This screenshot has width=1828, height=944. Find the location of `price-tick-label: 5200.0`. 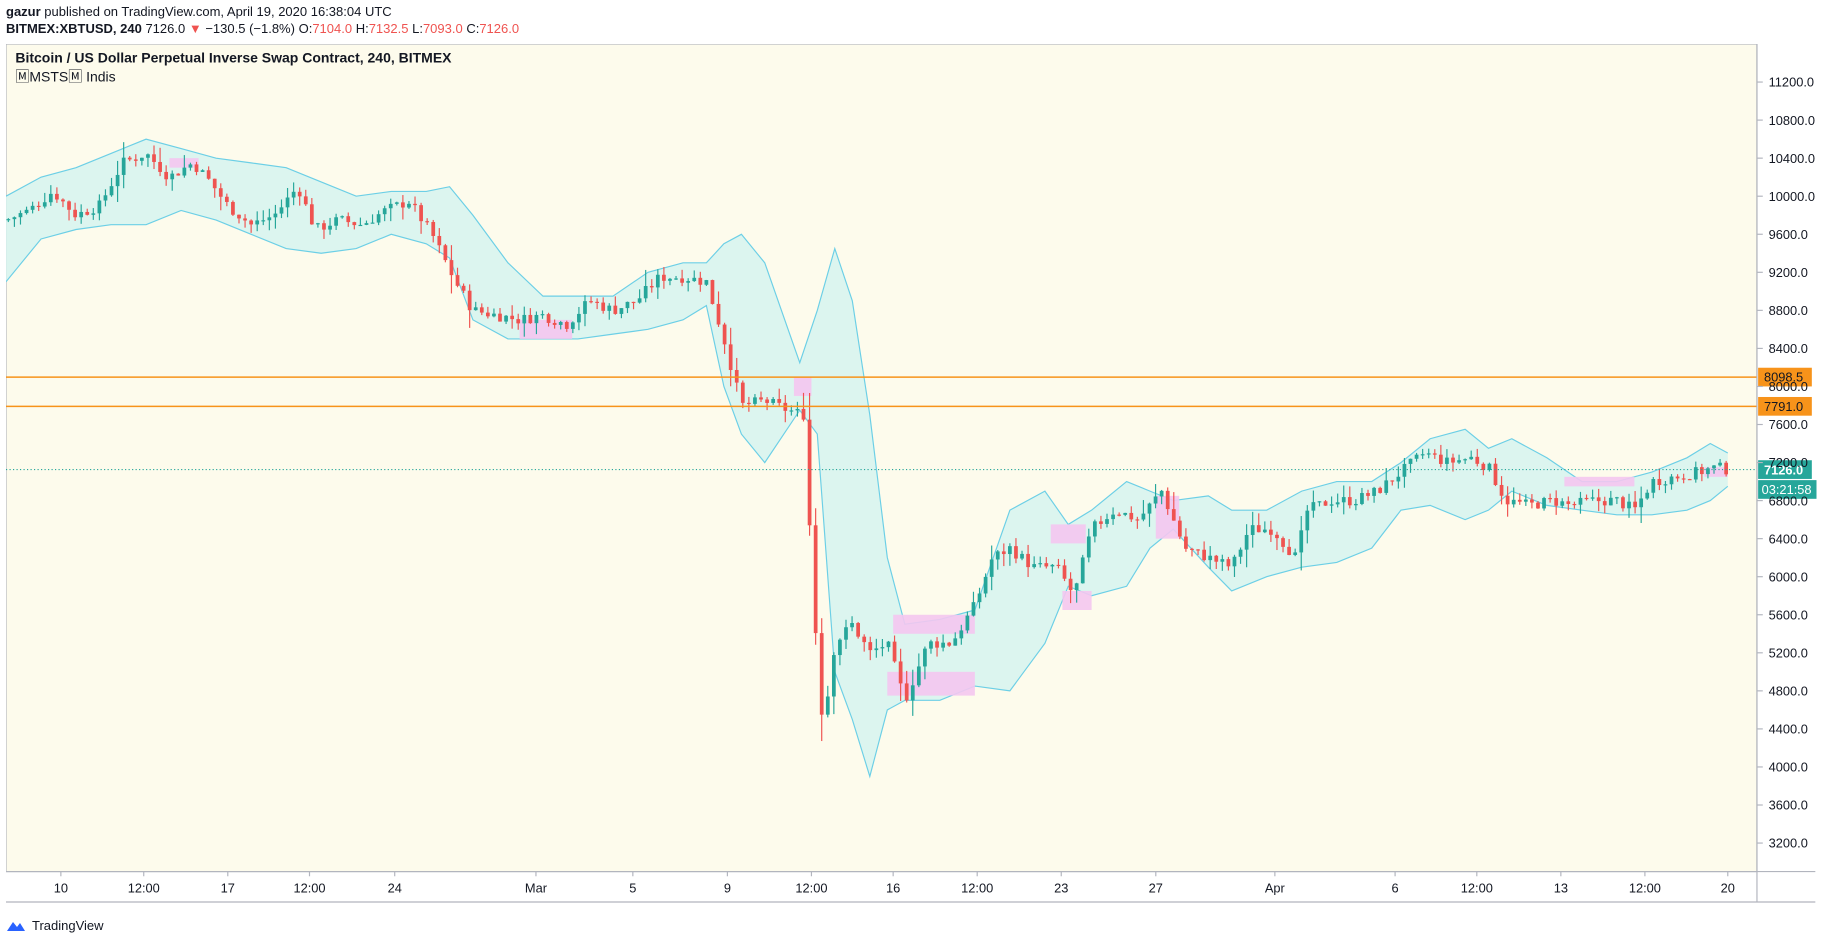

price-tick-label: 5200.0 is located at coordinates (1788, 652).